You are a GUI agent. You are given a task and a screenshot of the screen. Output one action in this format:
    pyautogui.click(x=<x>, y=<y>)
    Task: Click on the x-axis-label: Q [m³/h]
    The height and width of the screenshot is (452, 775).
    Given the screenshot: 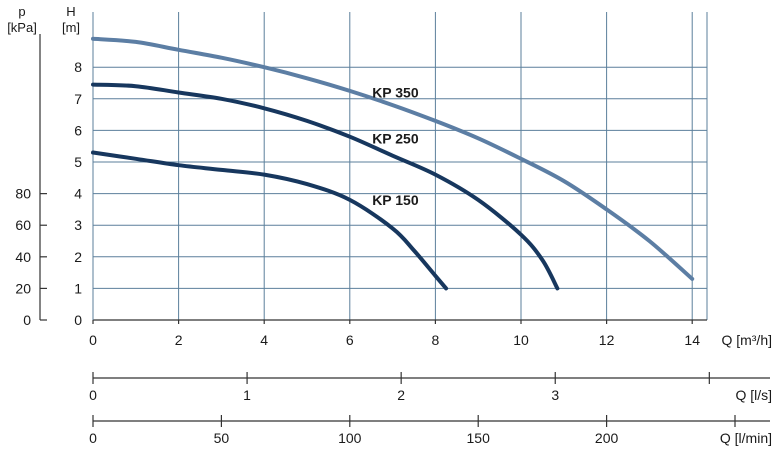 What is the action you would take?
    pyautogui.click(x=746, y=340)
    